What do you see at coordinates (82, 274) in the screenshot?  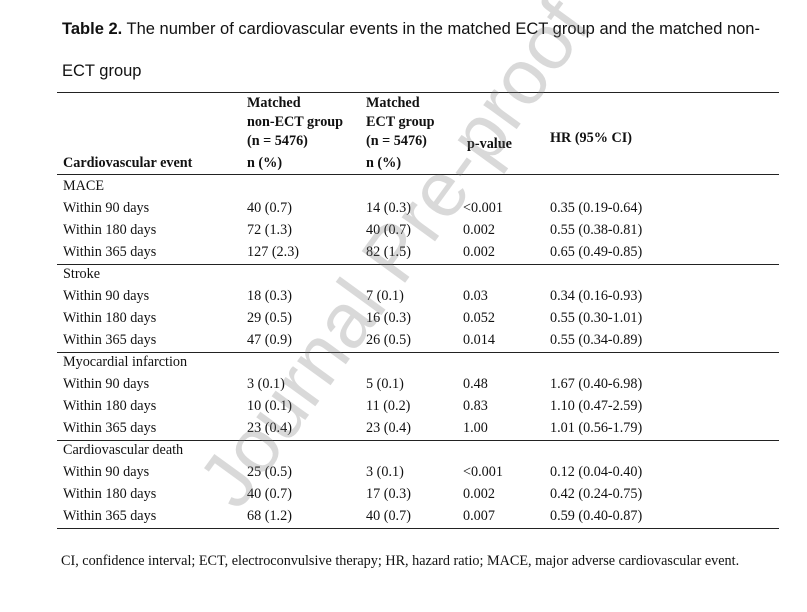 I see `section-title: Stroke` at bounding box center [82, 274].